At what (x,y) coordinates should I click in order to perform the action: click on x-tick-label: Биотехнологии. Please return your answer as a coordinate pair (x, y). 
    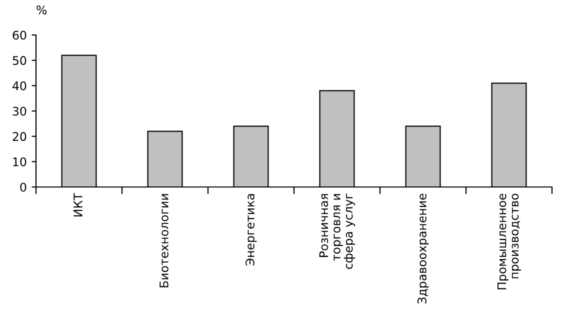
    Looking at the image, I should click on (164, 241).